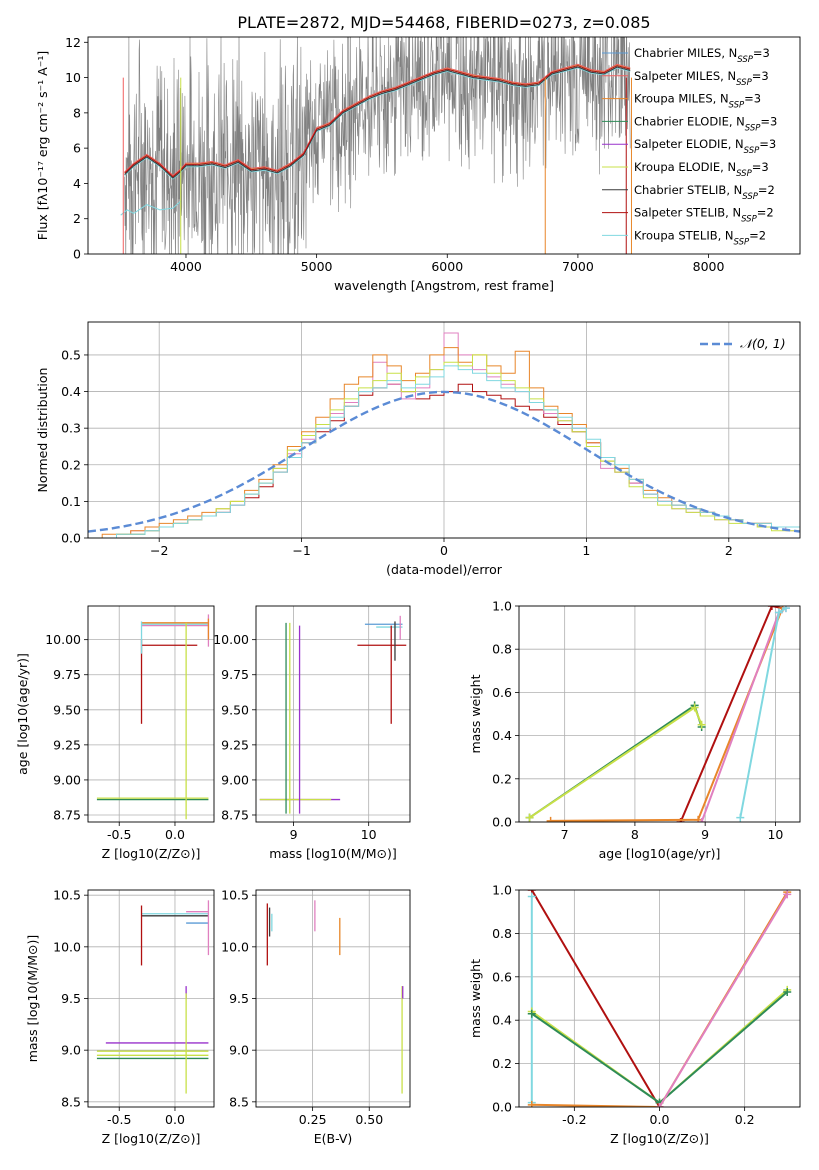  I want to click on x-tick-label: 2, so click(729, 550).